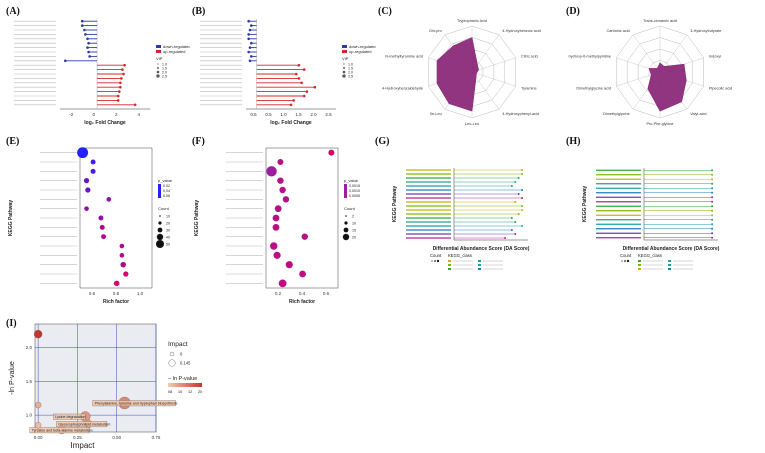 This screenshot has width=765, height=453. I want to click on da-point-g16, so click(511, 230).